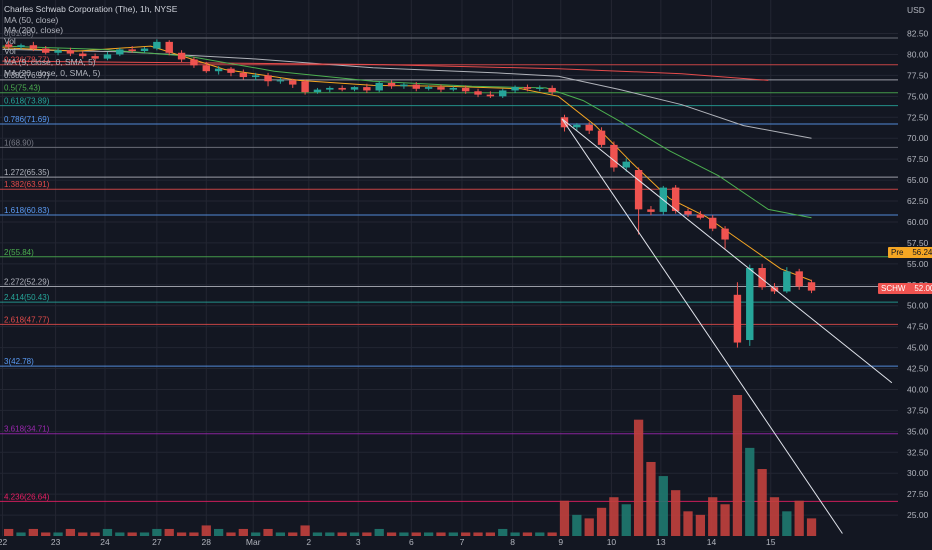 The width and height of the screenshot is (932, 550). Describe the element at coordinates (27, 297) in the screenshot. I see `fib-level-label: 2.414(50.43)` at that location.